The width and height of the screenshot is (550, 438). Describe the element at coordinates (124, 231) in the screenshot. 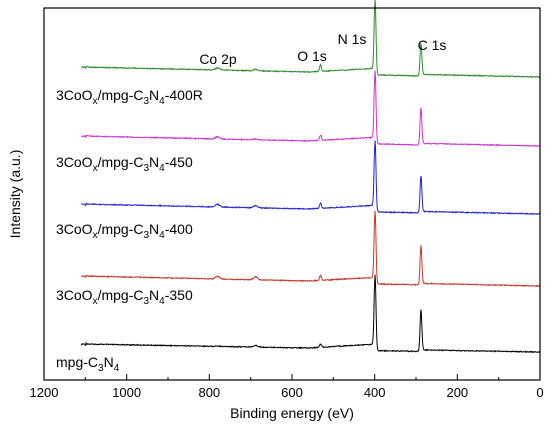

I see `series-label: 3CoOx/mpg-C3N4-400` at that location.